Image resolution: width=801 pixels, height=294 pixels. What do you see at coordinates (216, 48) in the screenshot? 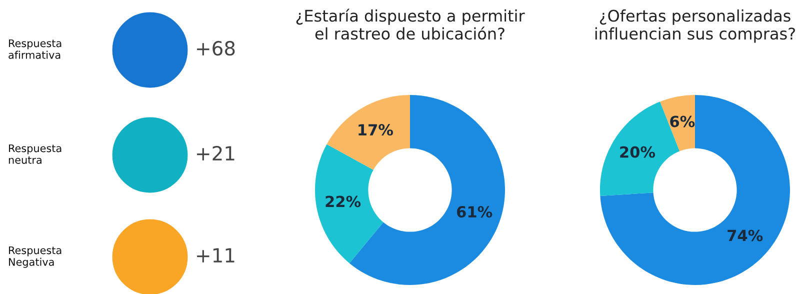
I see `text: +68` at bounding box center [216, 48].